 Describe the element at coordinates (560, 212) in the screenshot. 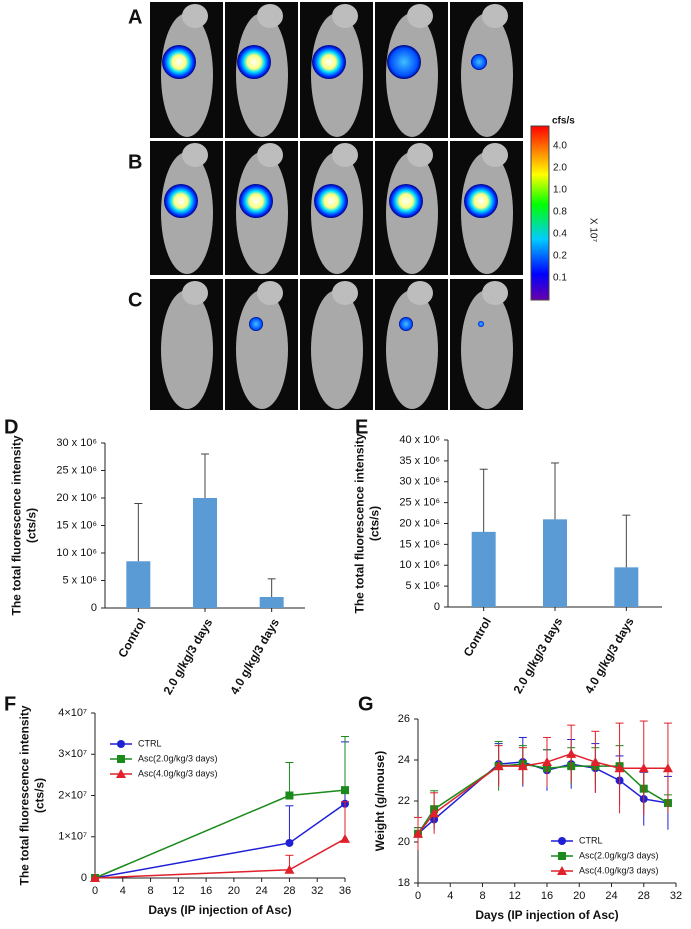

I see `colorbar-label: 0.8` at that location.